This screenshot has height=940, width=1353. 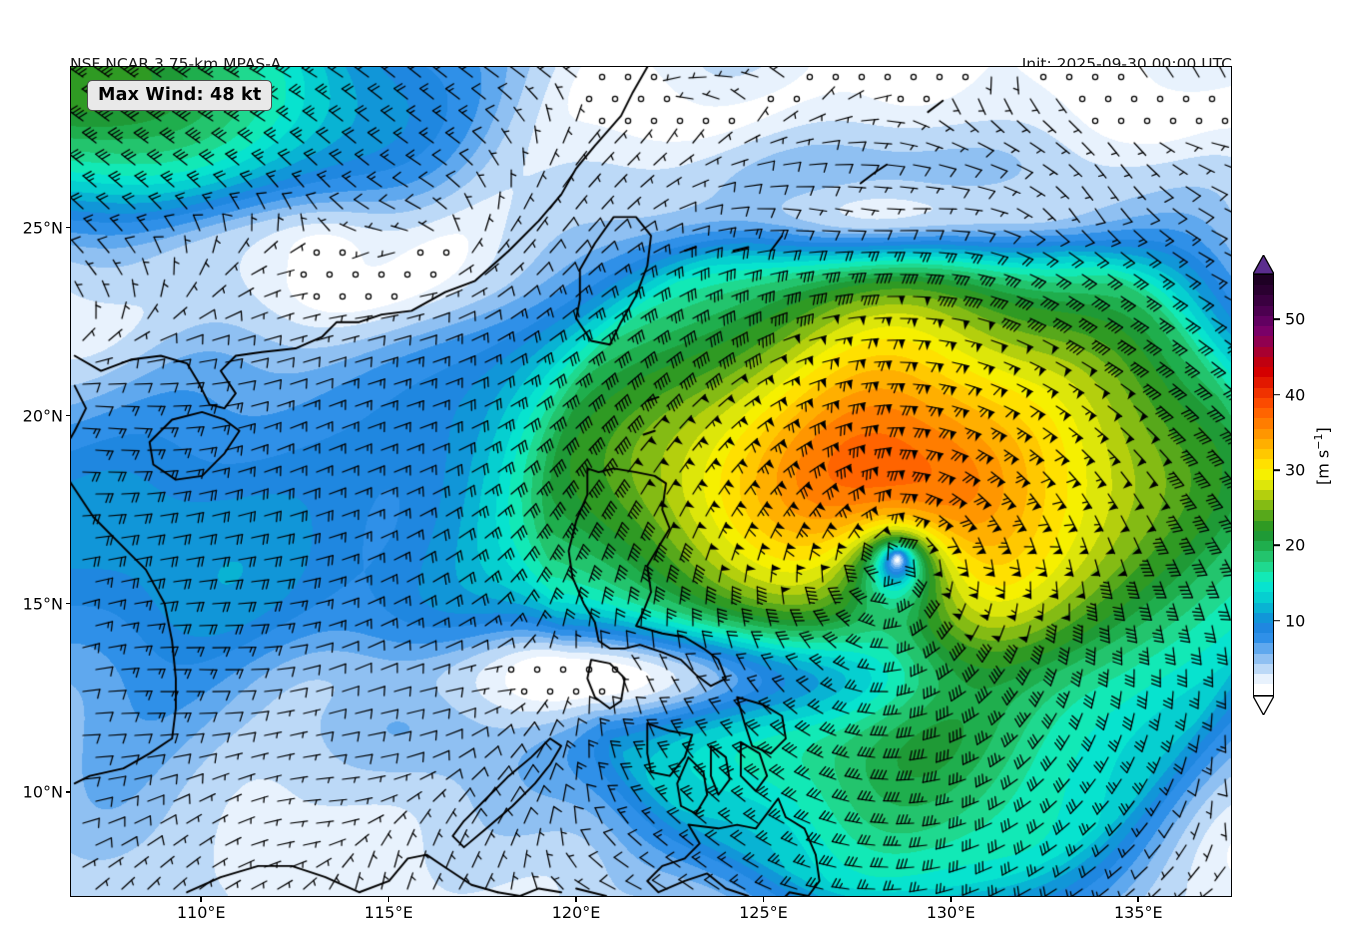 I want to click on x-axis-label: 120°E, so click(x=576, y=912).